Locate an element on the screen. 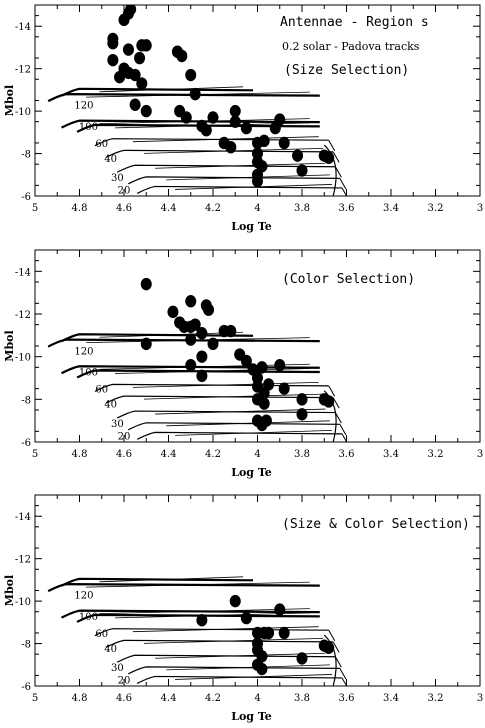  chart-annotation: (Size & Color Selection) is located at coordinates (376, 524).